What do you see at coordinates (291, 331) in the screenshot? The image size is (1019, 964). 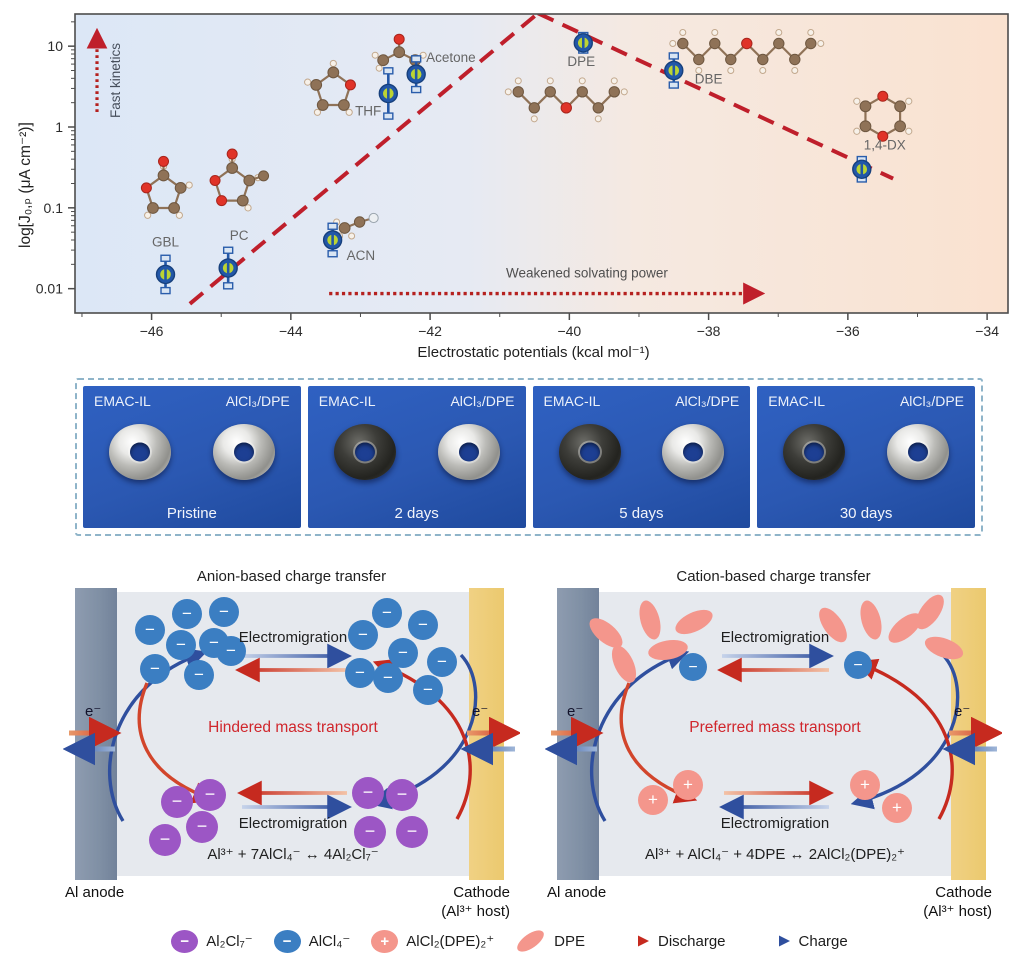 I see `svg-text: −44` at bounding box center [291, 331].